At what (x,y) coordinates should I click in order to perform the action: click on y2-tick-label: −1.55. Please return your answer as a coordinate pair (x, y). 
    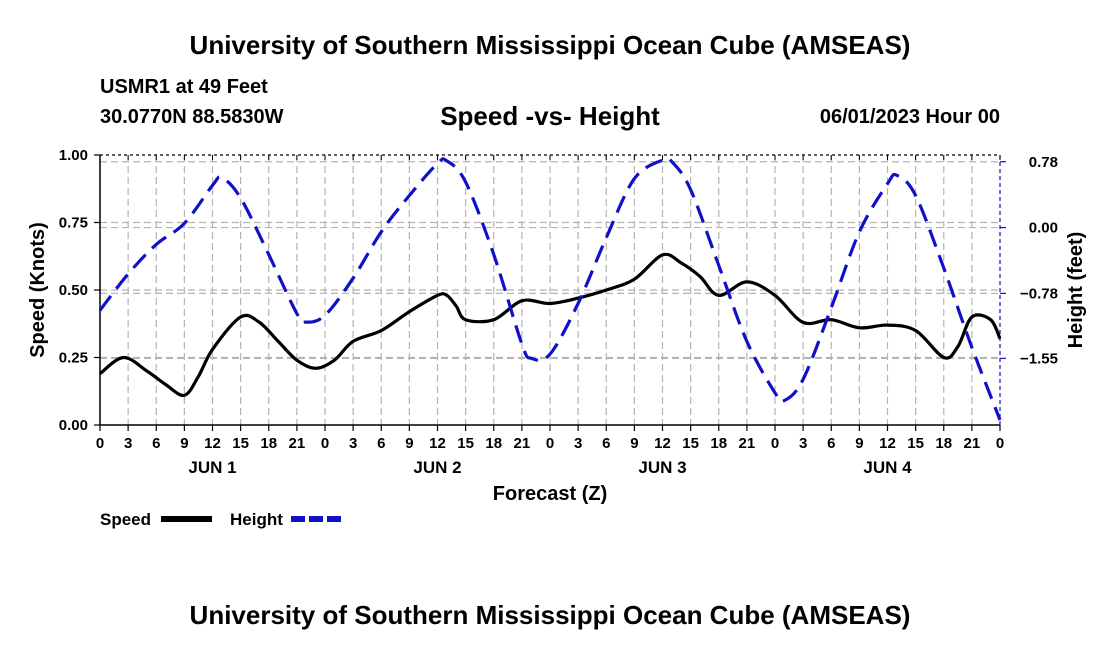
    Looking at the image, I should click on (1039, 358).